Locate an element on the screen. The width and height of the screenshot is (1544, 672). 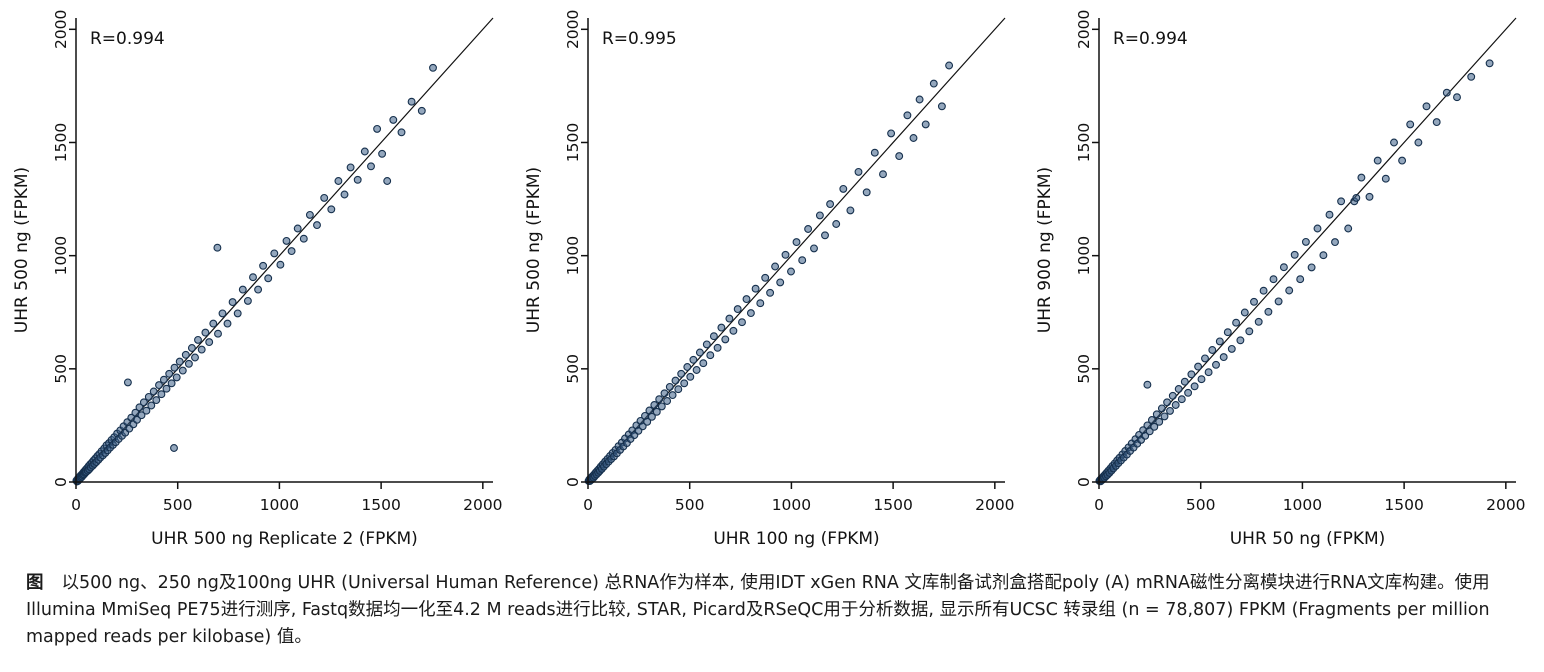
y-tick-label: 0 is located at coordinates (1084, 482).